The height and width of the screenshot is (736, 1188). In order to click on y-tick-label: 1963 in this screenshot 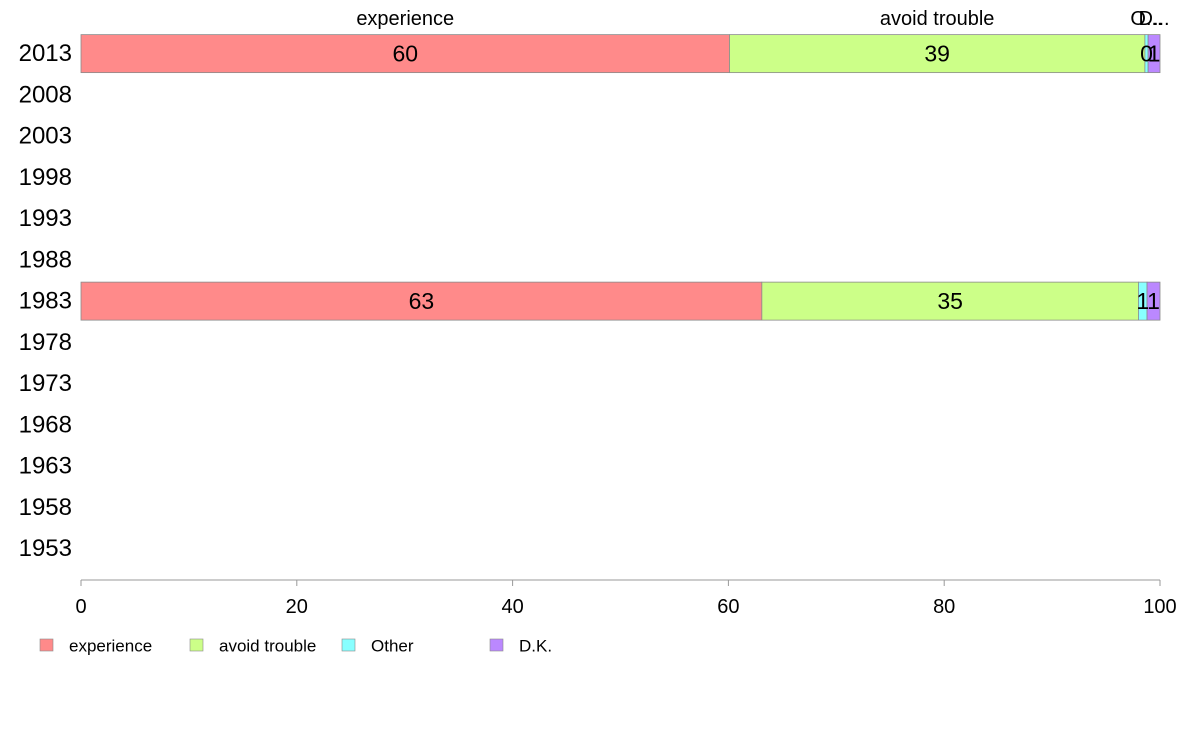, I will do `click(45, 466)`.